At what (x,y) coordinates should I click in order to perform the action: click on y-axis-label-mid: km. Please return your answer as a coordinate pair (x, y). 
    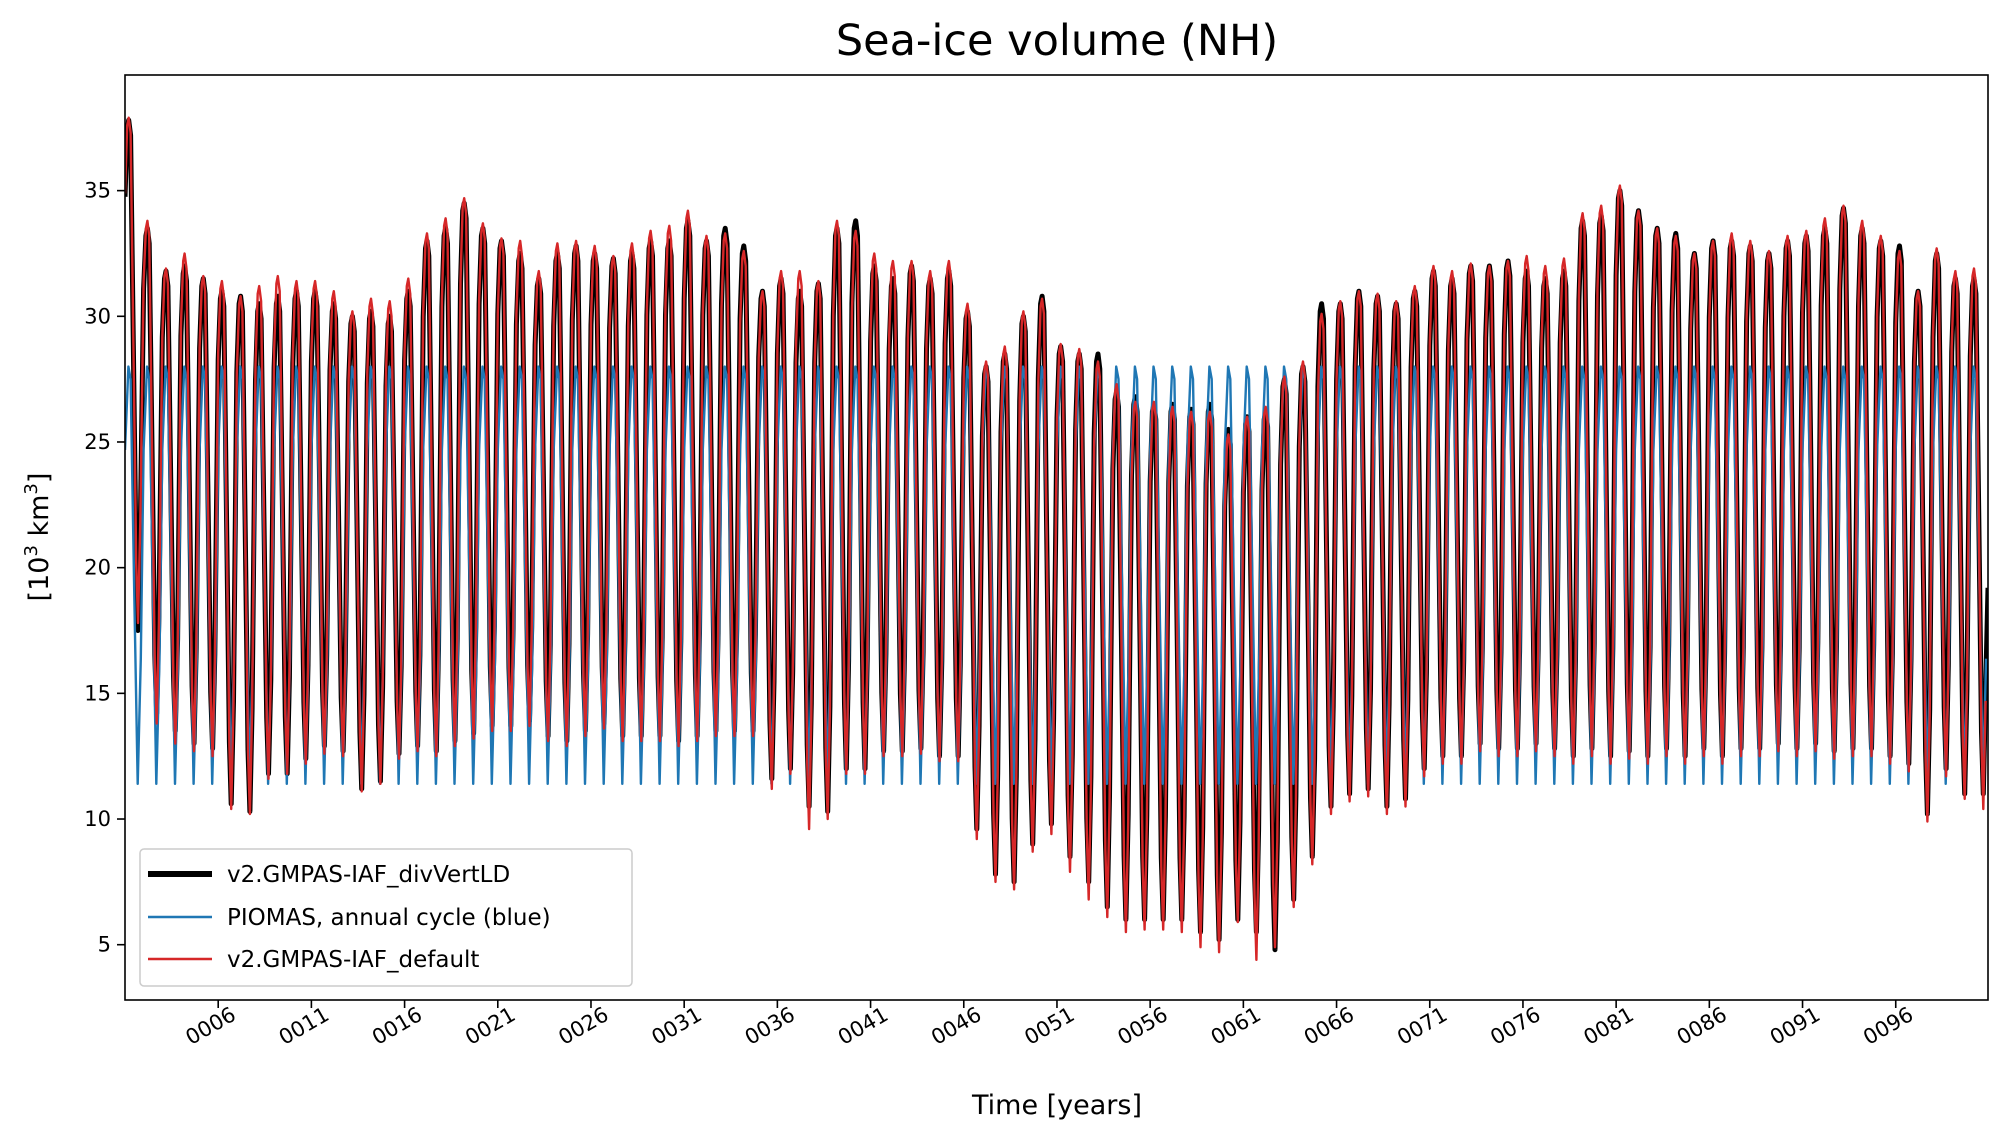
    Looking at the image, I should click on (39, 520).